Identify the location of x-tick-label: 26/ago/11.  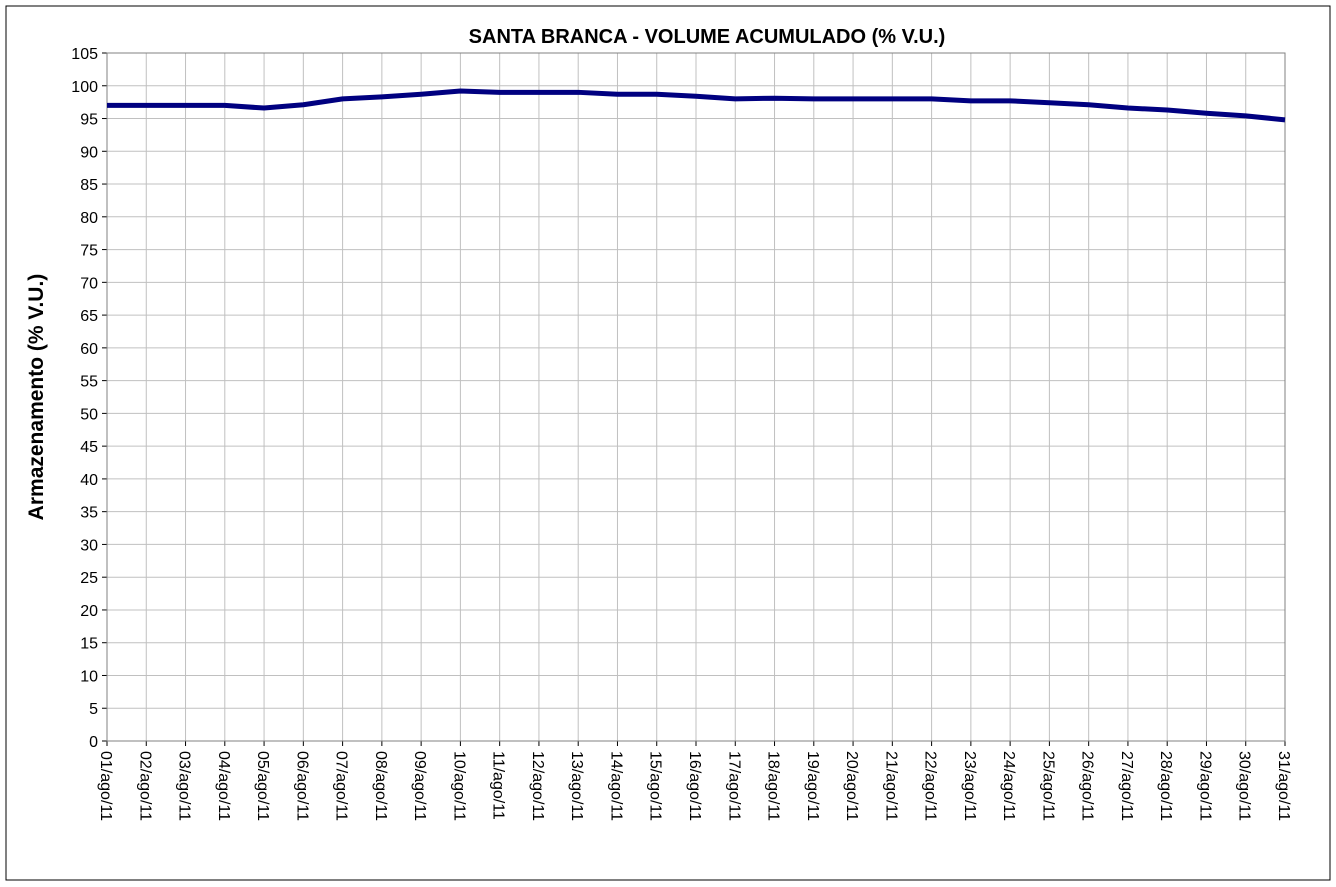
(1087, 786).